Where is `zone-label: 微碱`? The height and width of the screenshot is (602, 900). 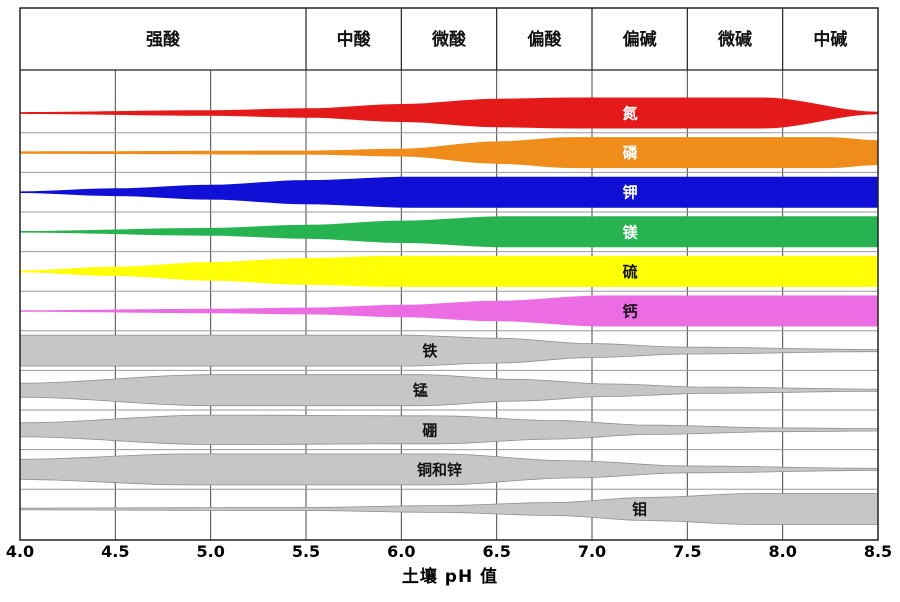 zone-label: 微碱 is located at coordinates (734, 39).